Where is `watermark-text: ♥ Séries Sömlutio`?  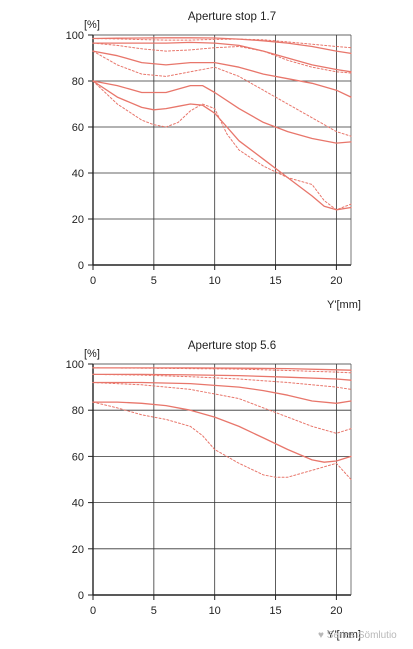 watermark-text: ♥ Séries Sömlutio is located at coordinates (357, 635).